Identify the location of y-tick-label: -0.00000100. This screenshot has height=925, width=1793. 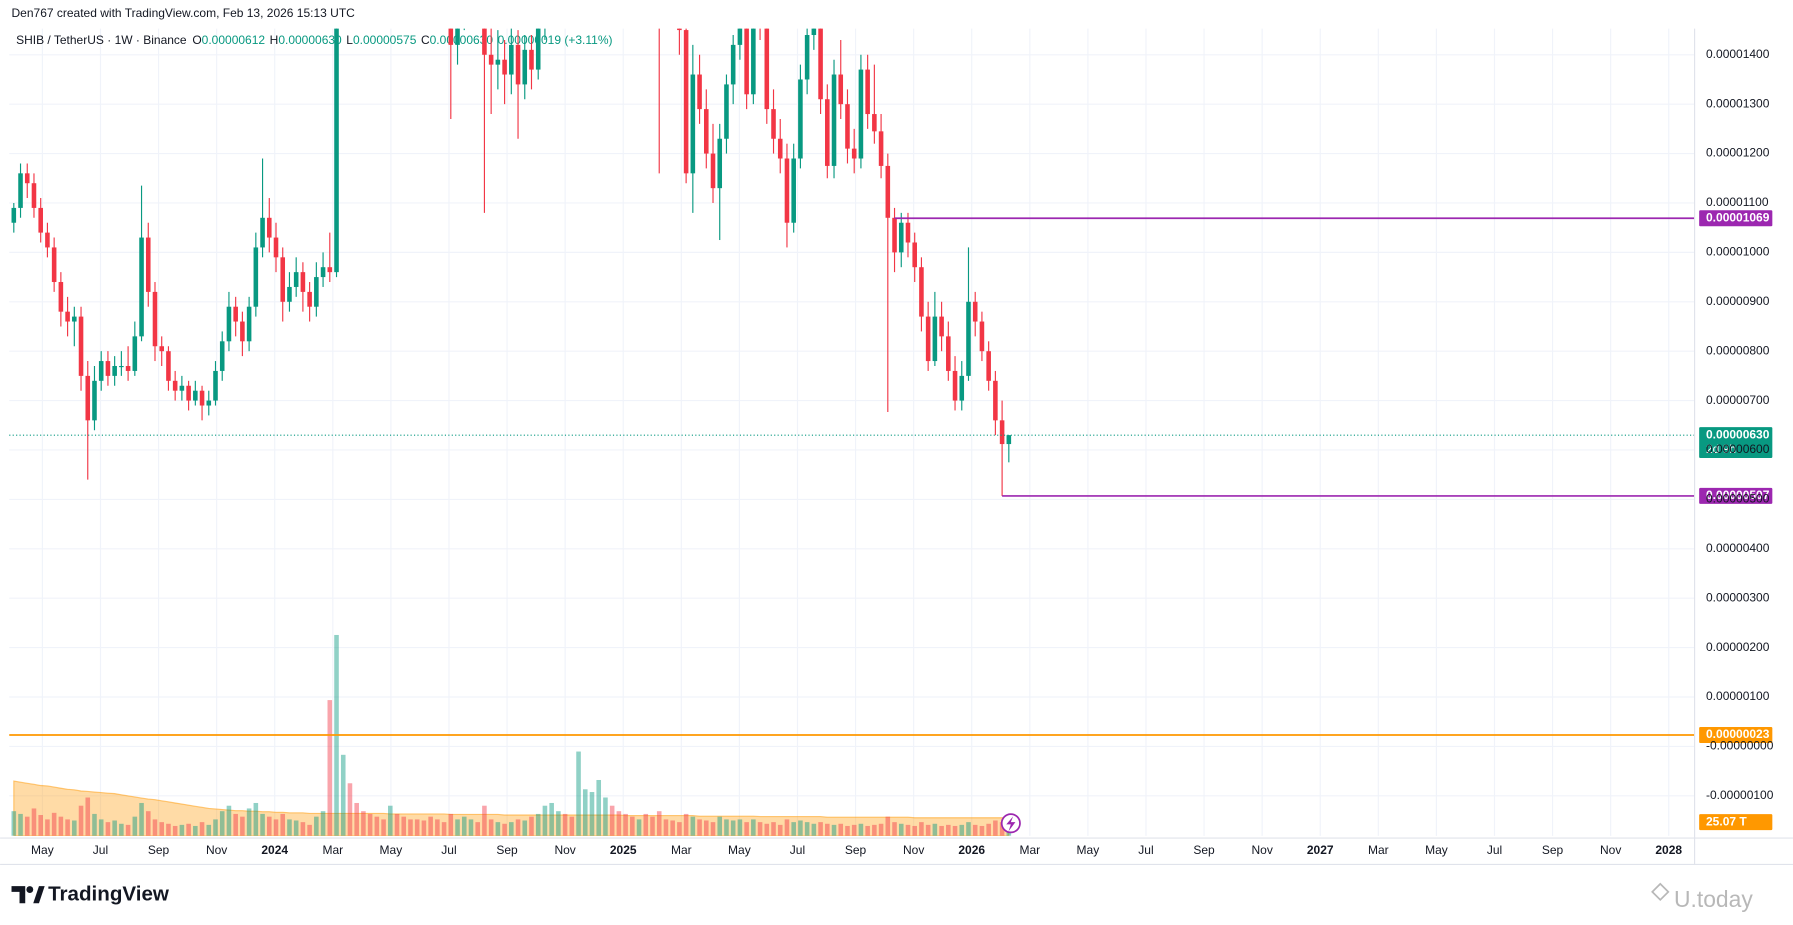
(1740, 795).